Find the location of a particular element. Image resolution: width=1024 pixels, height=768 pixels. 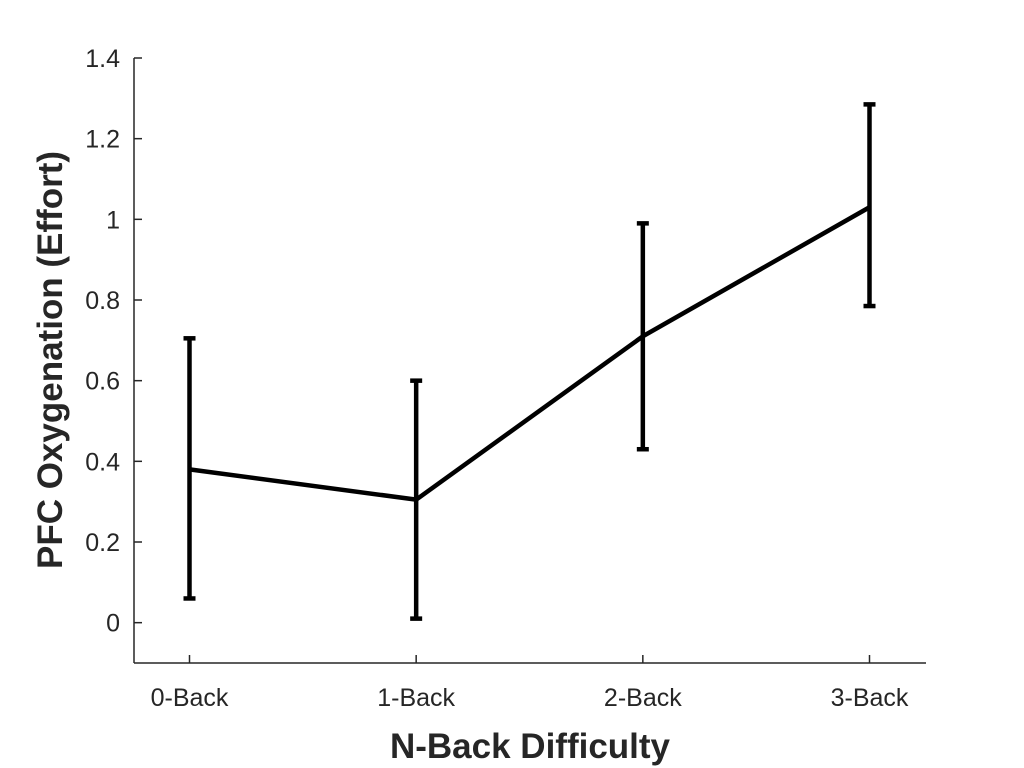

y-axis-label: PFC Oxygenation (Effort) is located at coordinates (50, 360).